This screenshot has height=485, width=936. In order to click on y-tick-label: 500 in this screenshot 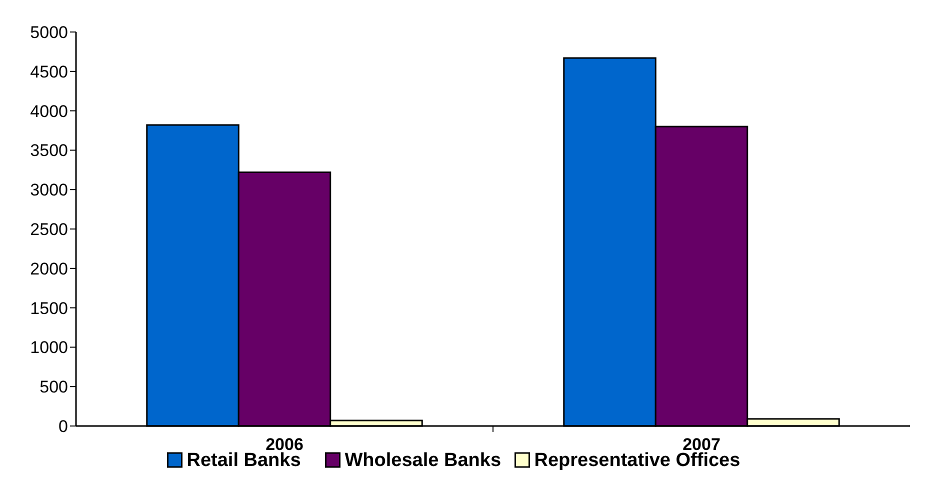, I will do `click(54, 387)`.